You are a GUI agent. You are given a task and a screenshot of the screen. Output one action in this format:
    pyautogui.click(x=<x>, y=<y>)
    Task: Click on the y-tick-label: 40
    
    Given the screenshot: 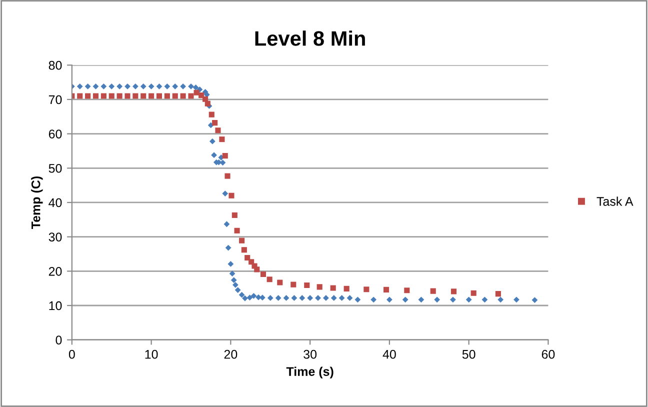 What is the action you would take?
    pyautogui.click(x=55, y=203)
    